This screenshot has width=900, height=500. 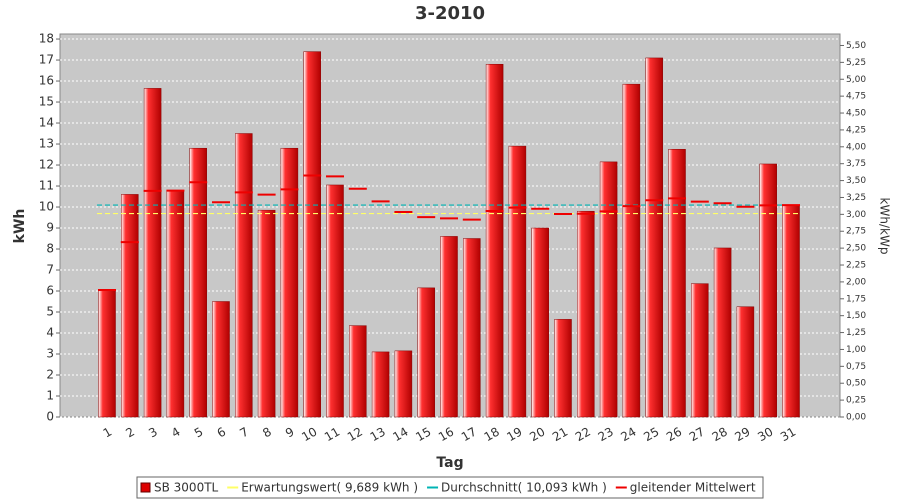 What do you see at coordinates (290, 433) in the screenshot?
I see `x-tick-label: 9` at bounding box center [290, 433].